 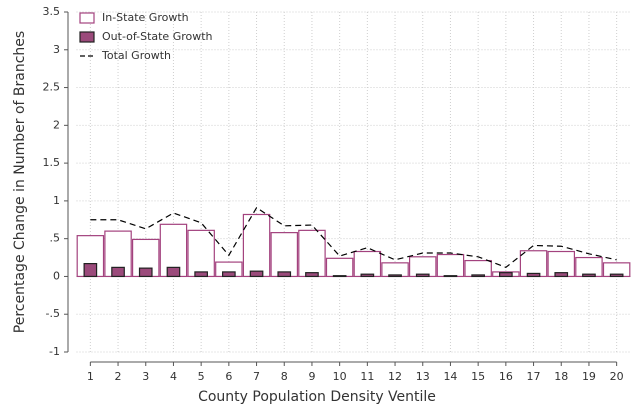 What do you see at coordinates (118, 376) in the screenshot?
I see `x-tick-label: 2` at bounding box center [118, 376].